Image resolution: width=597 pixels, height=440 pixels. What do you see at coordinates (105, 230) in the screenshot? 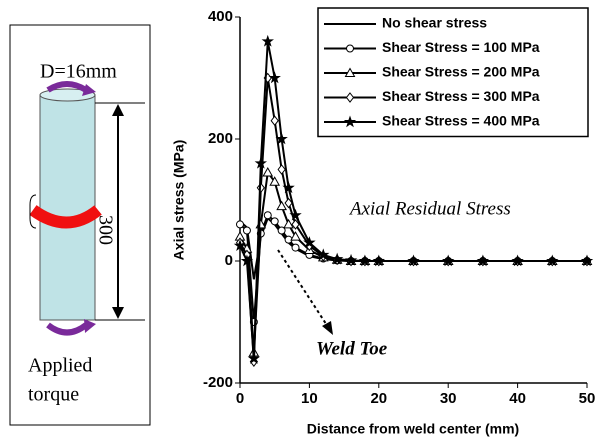
I see `length-label: 300` at bounding box center [105, 230].